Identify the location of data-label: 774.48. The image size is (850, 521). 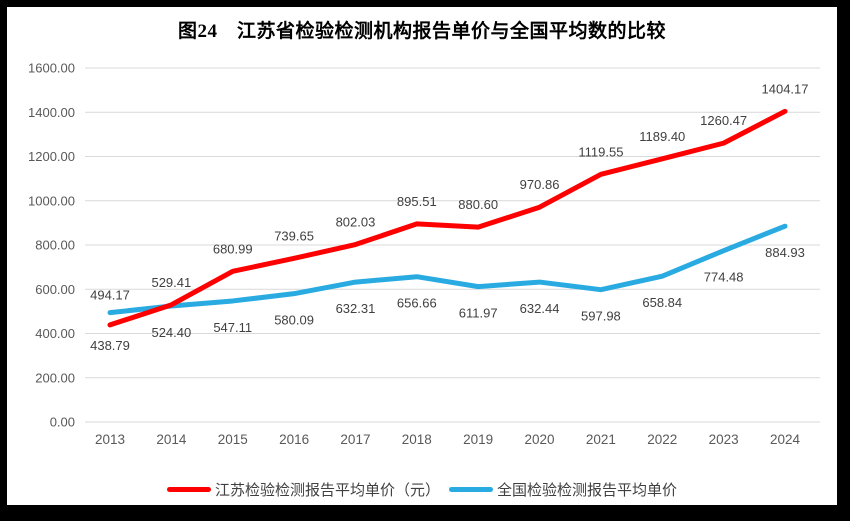
(724, 277).